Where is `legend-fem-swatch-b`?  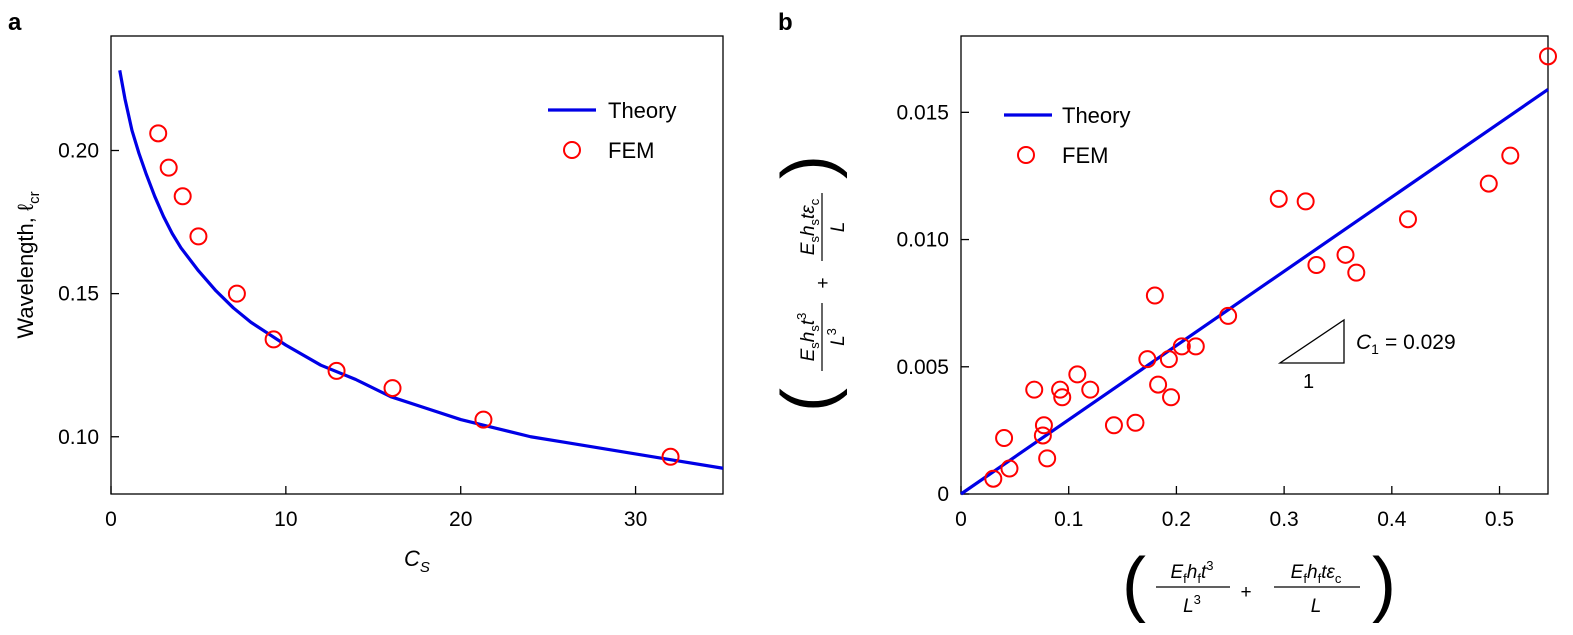 legend-fem-swatch-b is located at coordinates (1026, 155).